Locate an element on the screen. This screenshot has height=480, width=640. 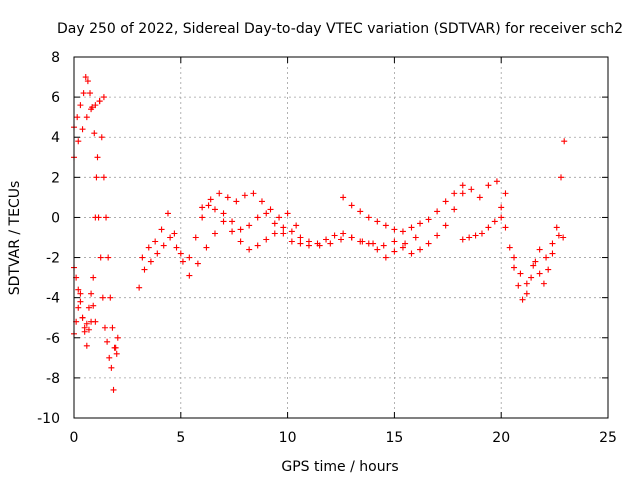
y-tick-label: -4 is located at coordinates (53, 299).